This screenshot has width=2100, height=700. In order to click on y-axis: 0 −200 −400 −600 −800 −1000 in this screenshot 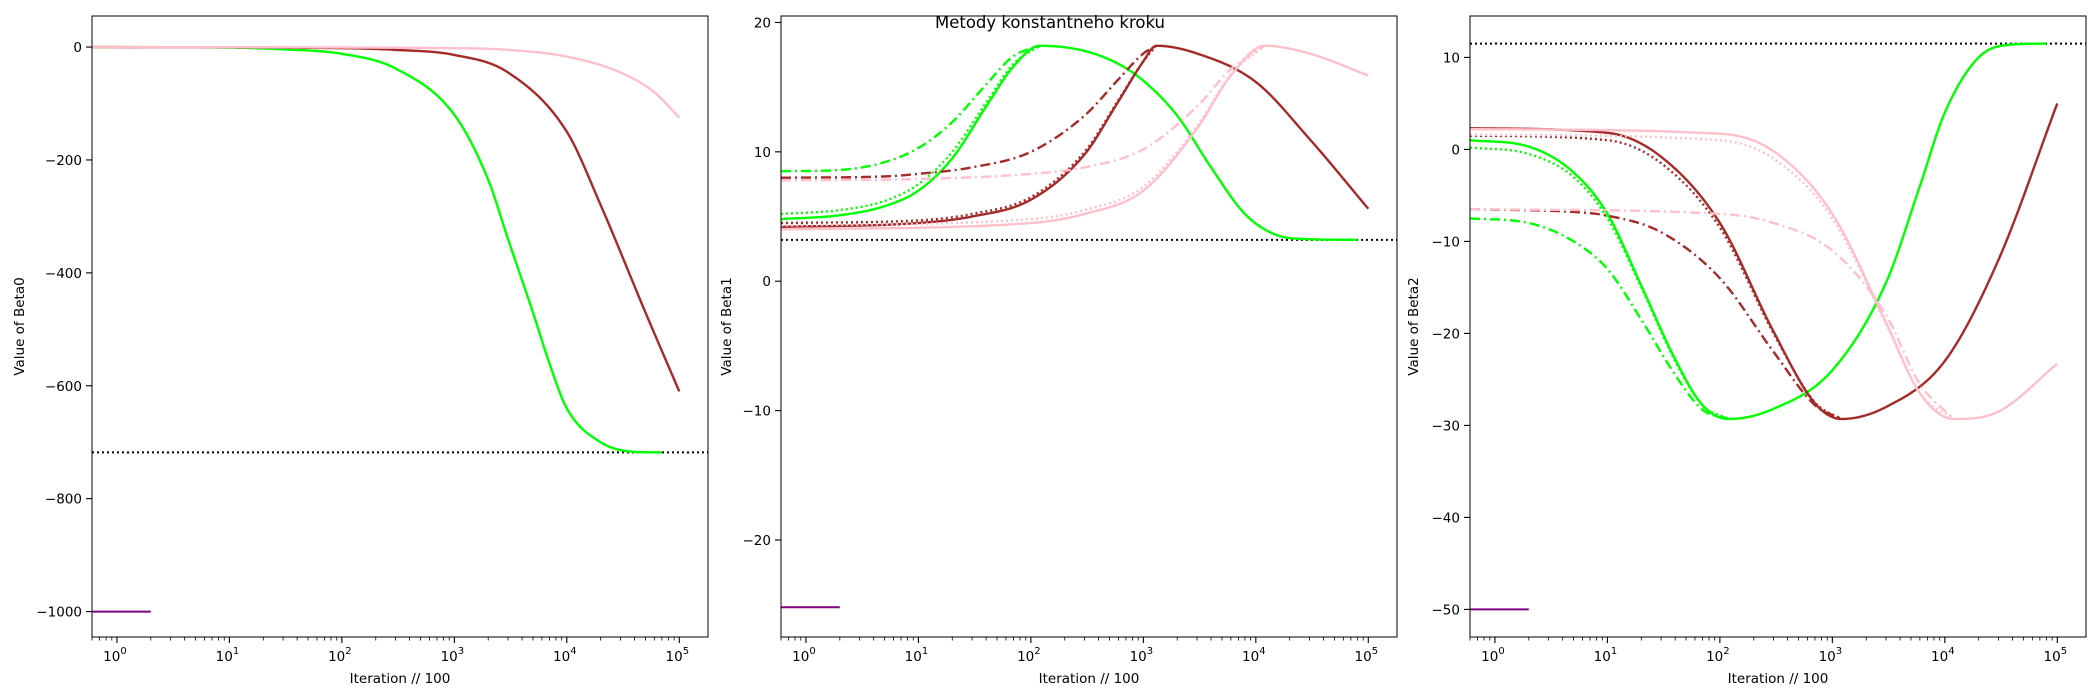, I will do `click(64, 330)`.